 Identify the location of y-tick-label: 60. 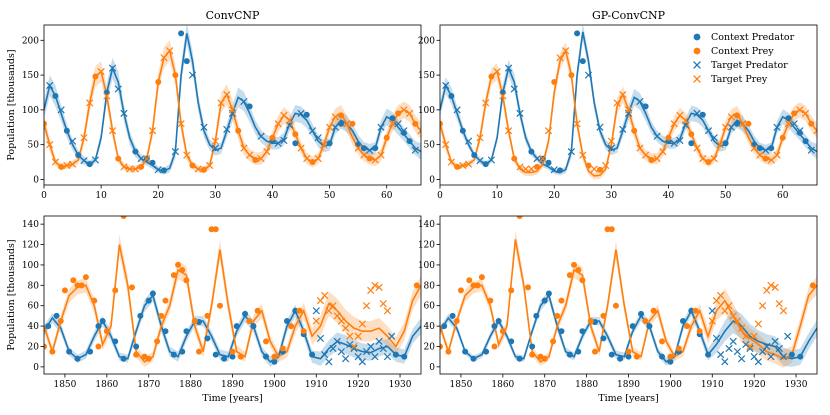
(34, 307).